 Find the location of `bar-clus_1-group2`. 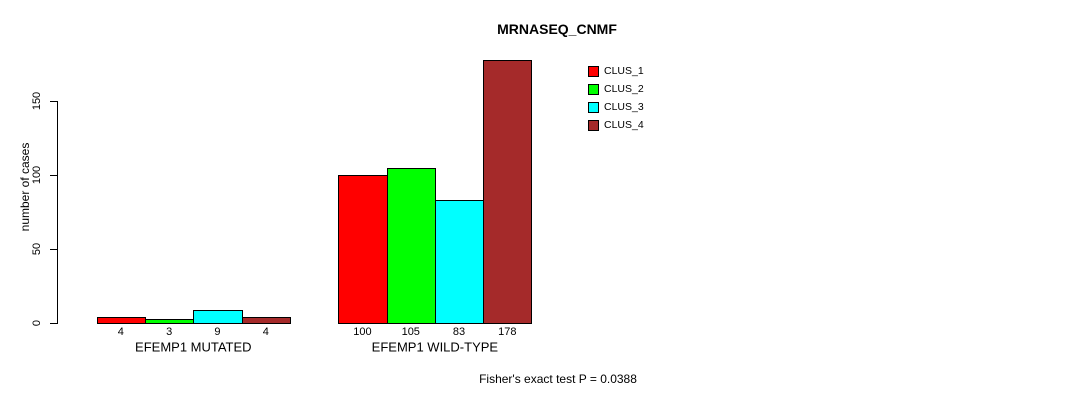

bar-clus_1-group2 is located at coordinates (363, 249).